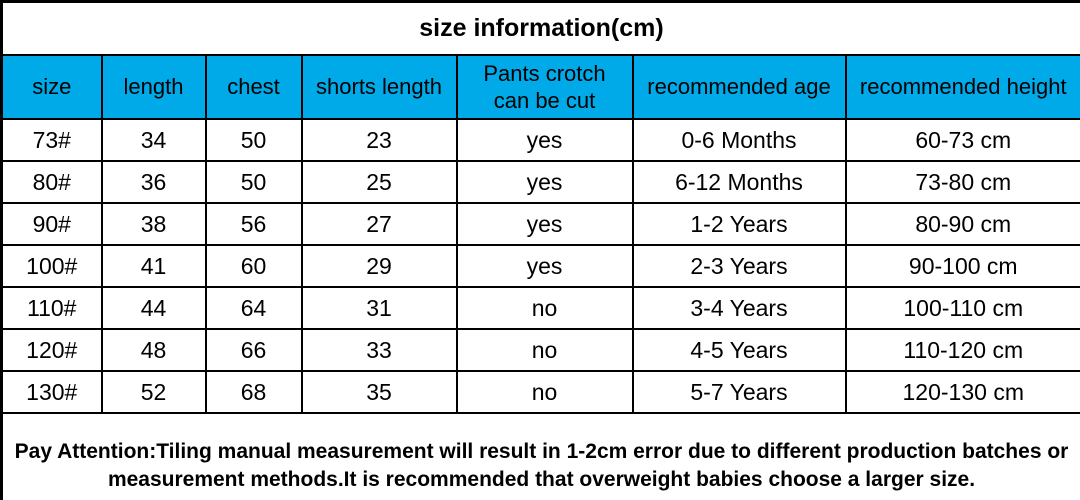 Image resolution: width=1080 pixels, height=500 pixels. I want to click on cell-recommended-age: 1-2 Years, so click(739, 224).